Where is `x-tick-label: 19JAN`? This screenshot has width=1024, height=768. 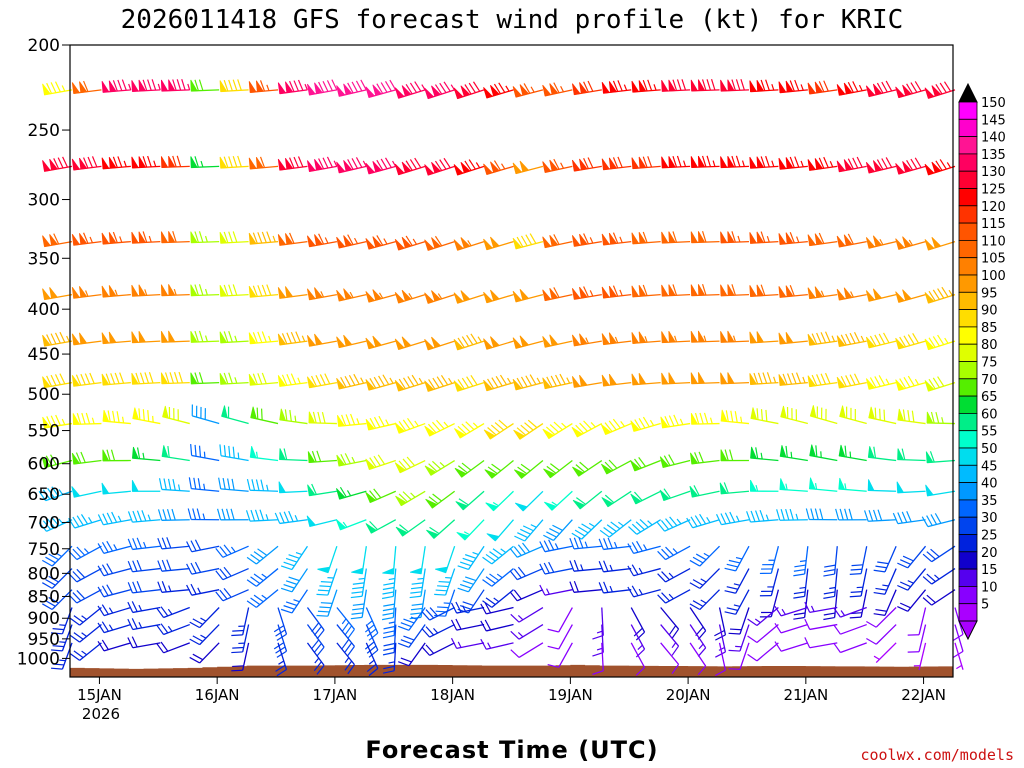 x-tick-label: 19JAN is located at coordinates (570, 695).